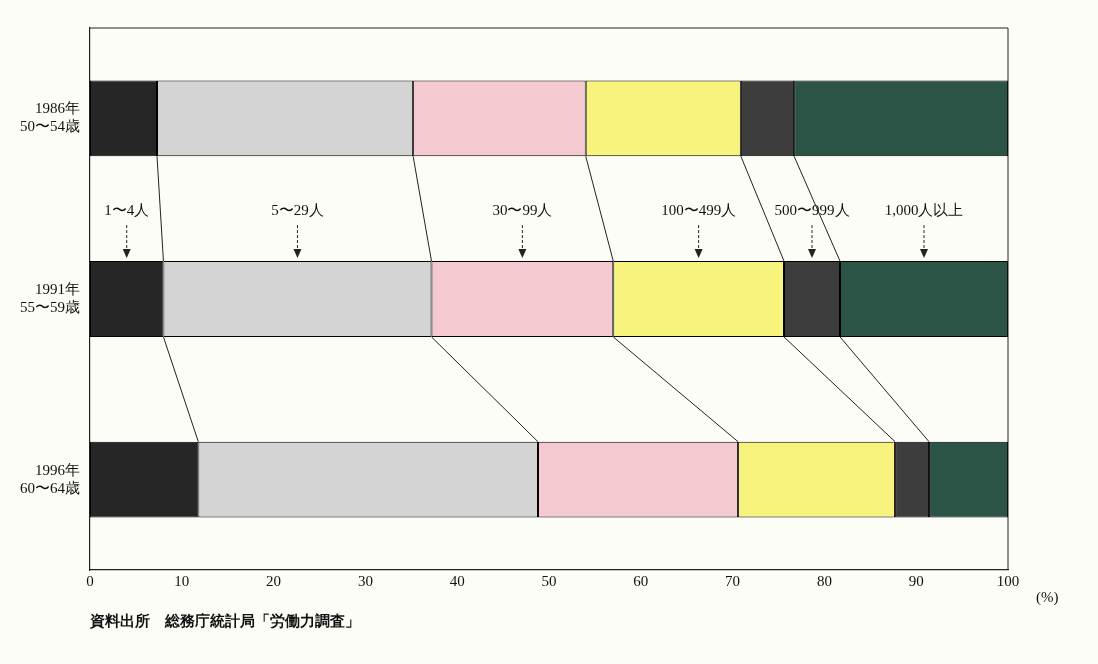  I want to click on x-axis-title: (%), so click(1047, 597).